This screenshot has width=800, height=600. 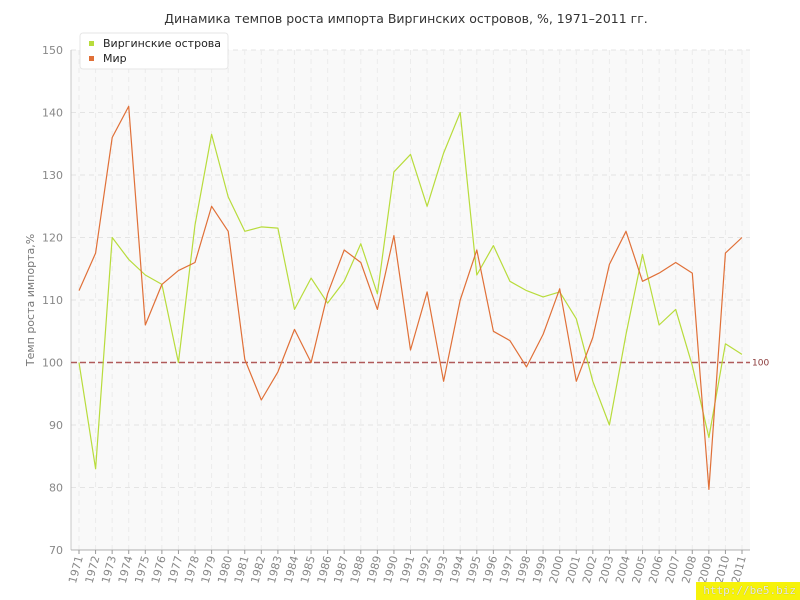 What do you see at coordinates (748, 591) in the screenshot?
I see `watermark: http://be5.biz` at bounding box center [748, 591].